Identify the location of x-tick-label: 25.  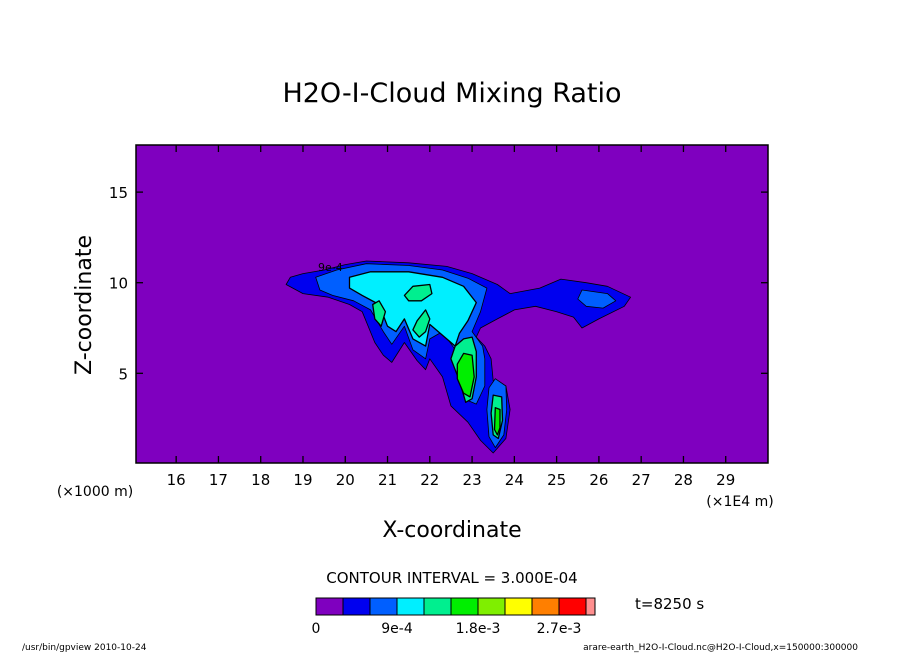
(556, 480).